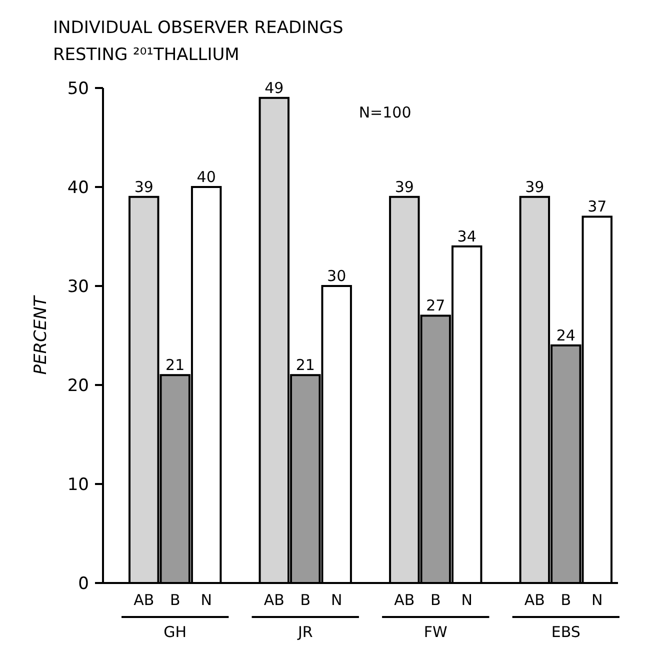 The width and height of the screenshot is (648, 649). Describe the element at coordinates (146, 55) in the screenshot. I see `chart-subtitle: RESTING ²⁰¹THALLIUM` at that location.